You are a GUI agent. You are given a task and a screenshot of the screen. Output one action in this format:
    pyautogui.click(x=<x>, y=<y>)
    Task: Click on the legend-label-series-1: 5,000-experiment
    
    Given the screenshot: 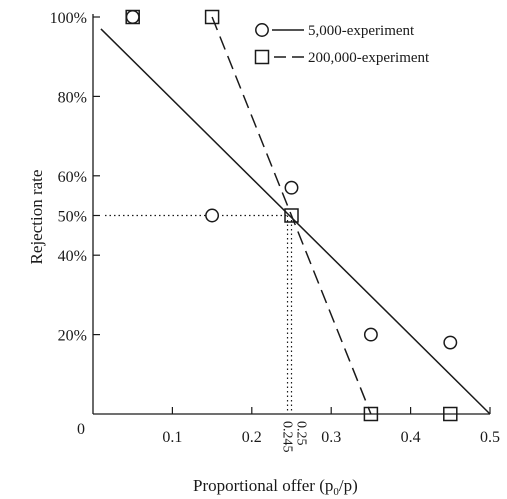 What is the action you would take?
    pyautogui.click(x=361, y=31)
    